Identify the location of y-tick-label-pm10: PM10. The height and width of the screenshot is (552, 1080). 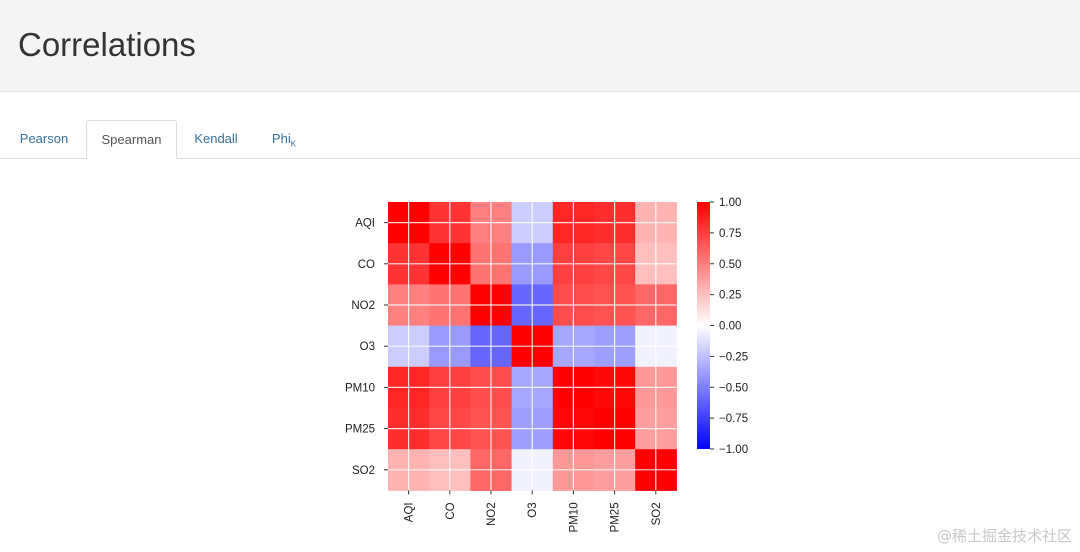
(360, 388).